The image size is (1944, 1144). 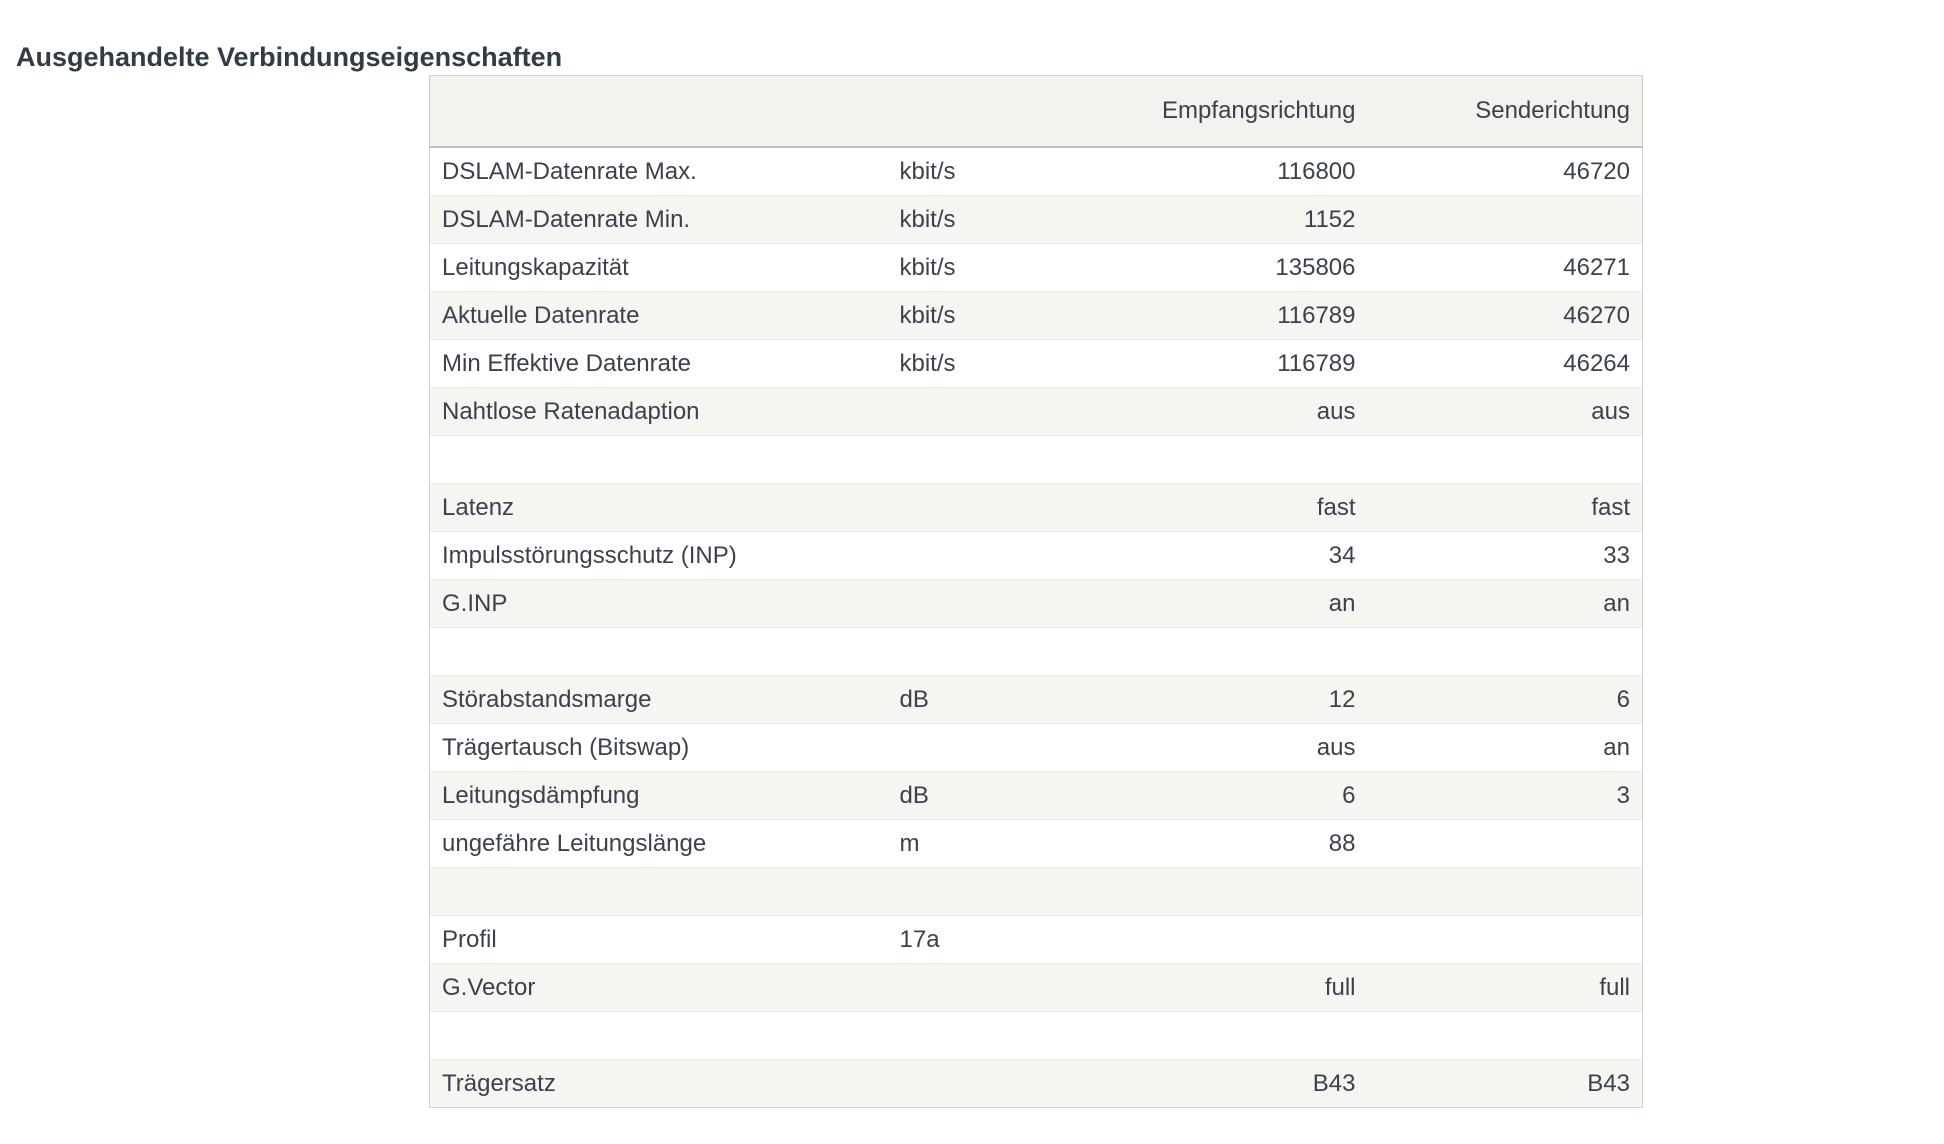 I want to click on table-row: G.INP an an, so click(x=1036, y=603).